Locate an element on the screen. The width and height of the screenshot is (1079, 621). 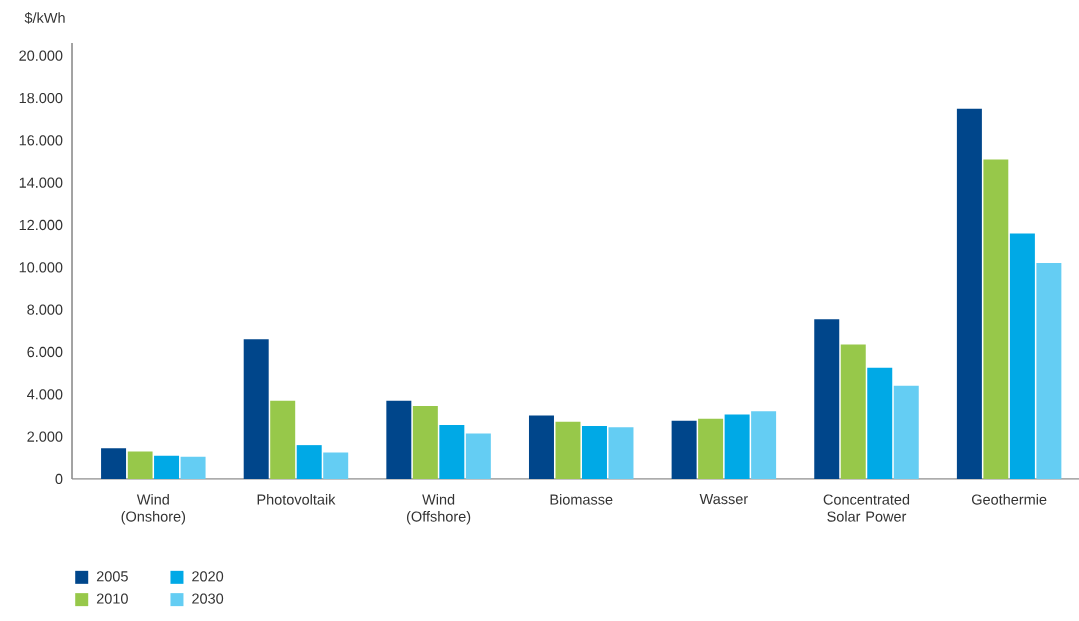
y-tick-label: 6.000 is located at coordinates (45, 352).